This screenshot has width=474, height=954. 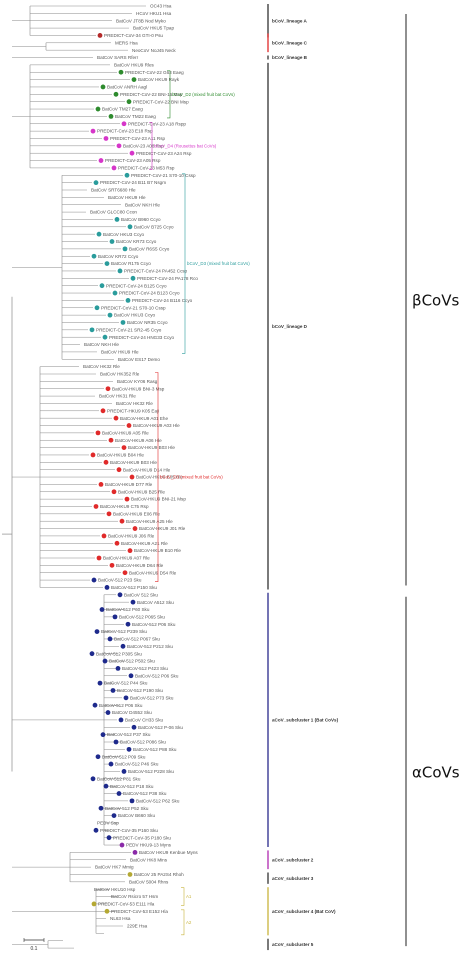 What do you see at coordinates (34, 945) in the screenshot?
I see `scale-bar: 0.1` at bounding box center [34, 945].